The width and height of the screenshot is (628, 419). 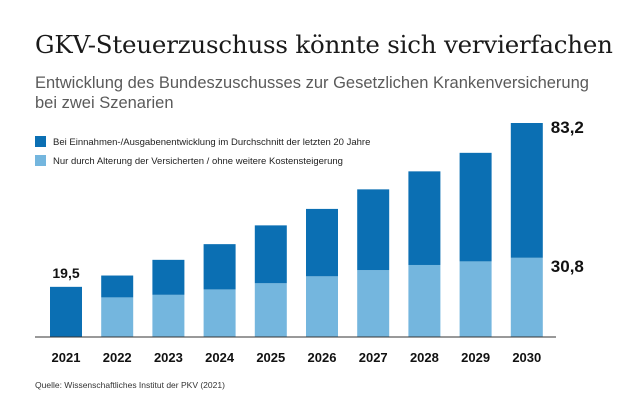 I want to click on x-tick-label-2030: 2030, so click(x=526, y=357).